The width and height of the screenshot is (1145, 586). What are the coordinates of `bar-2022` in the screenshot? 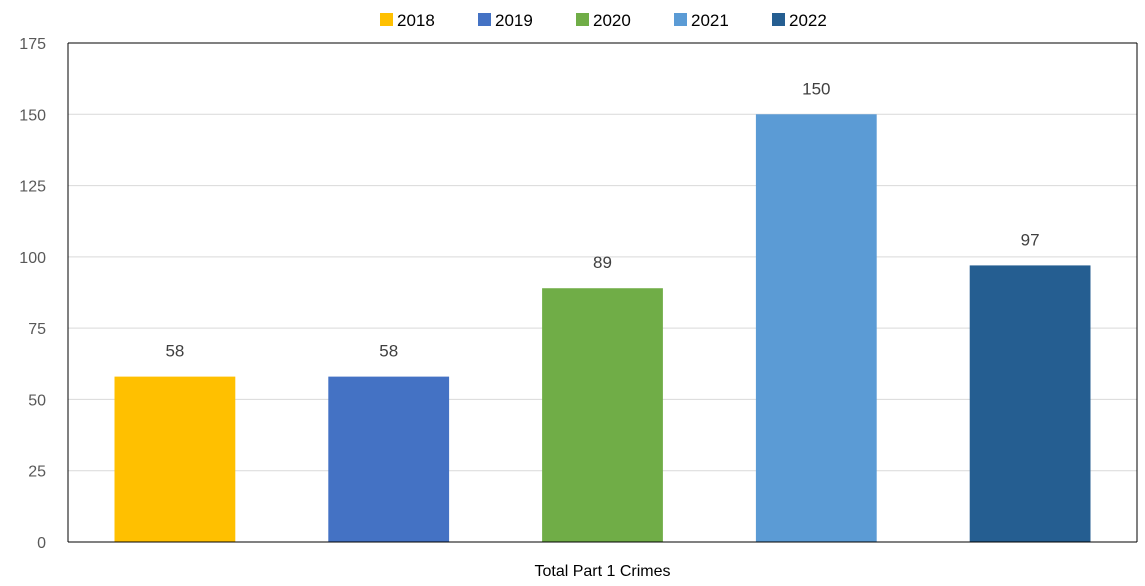 It's located at (1030, 403).